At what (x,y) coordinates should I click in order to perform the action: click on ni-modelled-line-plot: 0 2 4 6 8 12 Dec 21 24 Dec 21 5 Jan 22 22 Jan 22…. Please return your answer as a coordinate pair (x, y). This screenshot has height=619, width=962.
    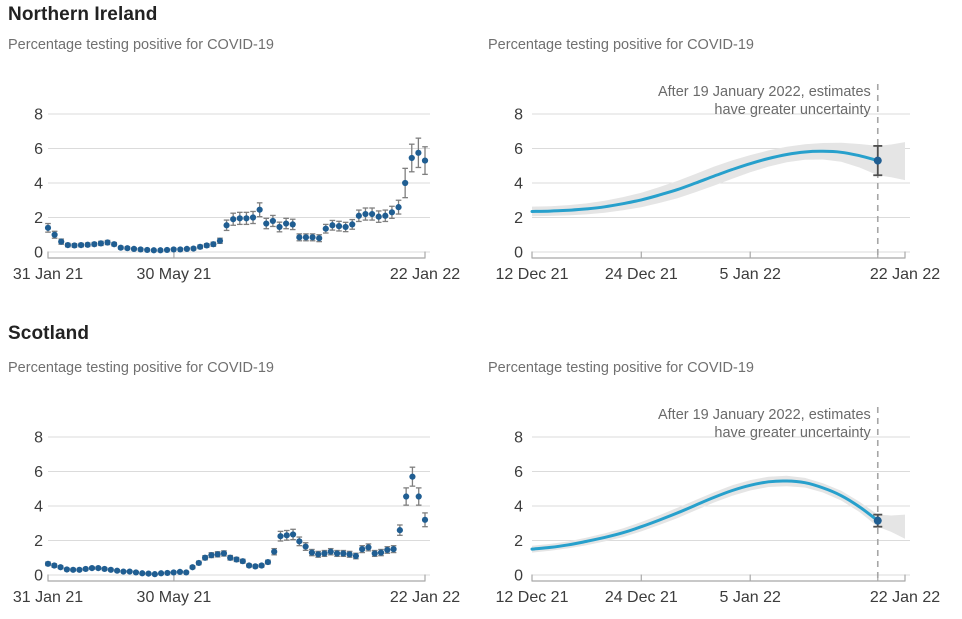
    Looking at the image, I should click on (718, 183).